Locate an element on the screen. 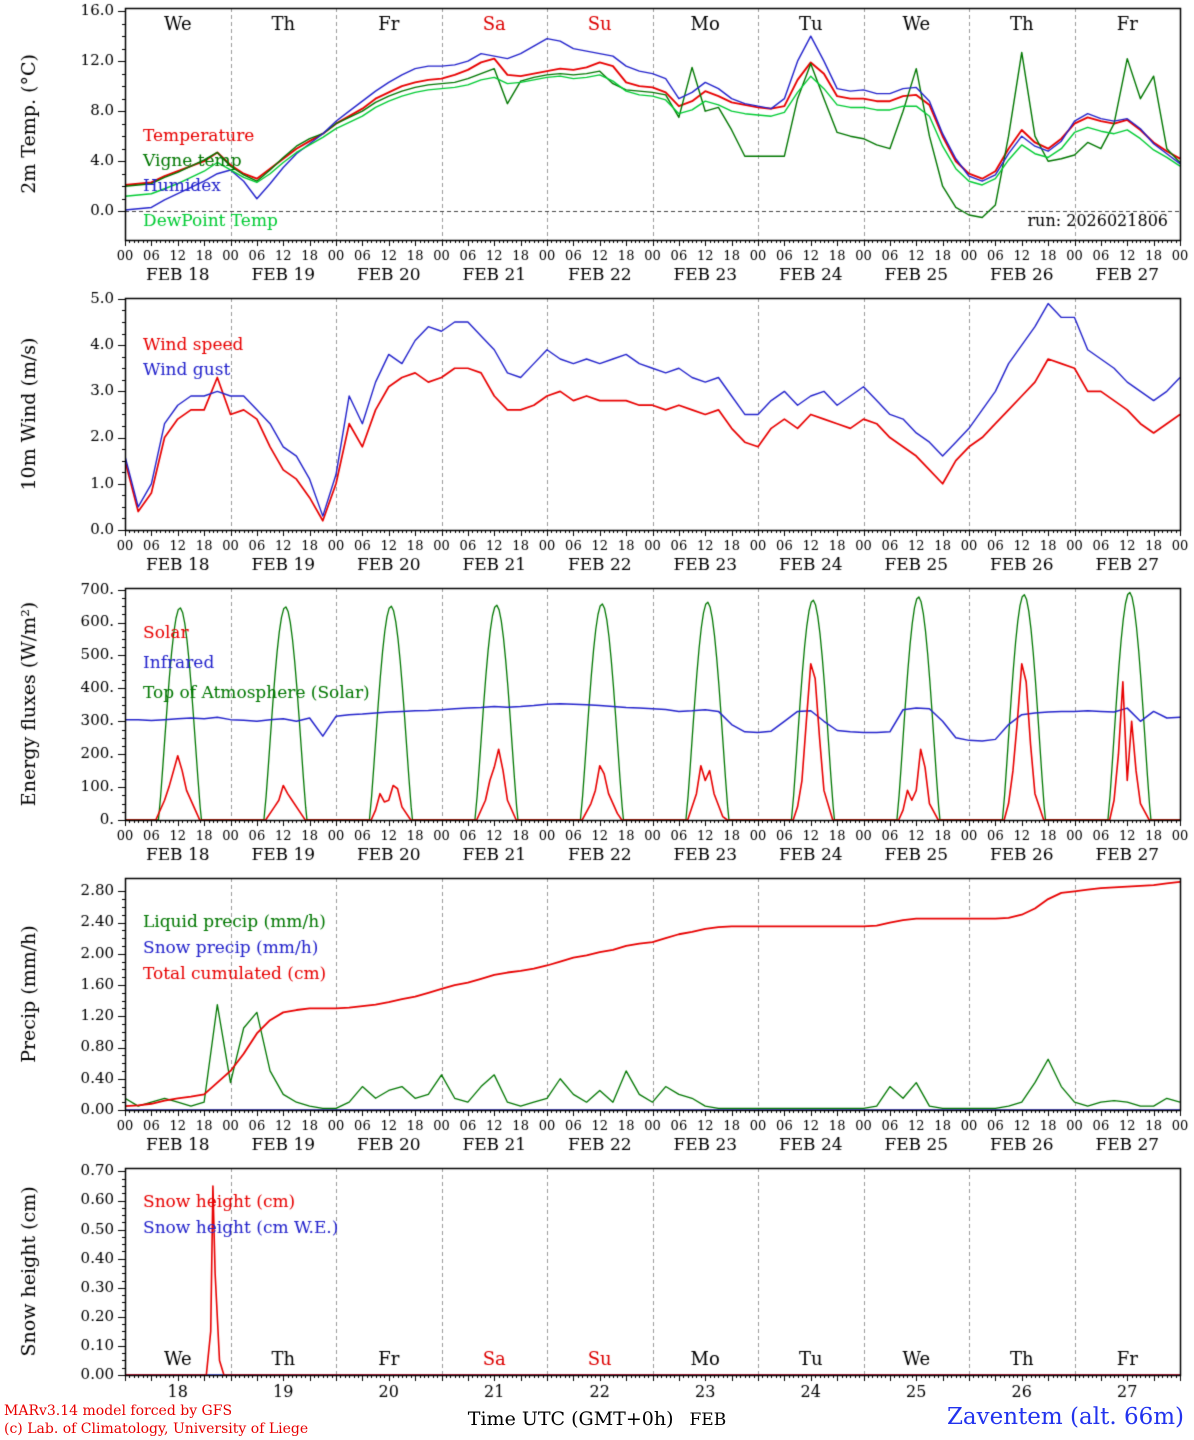 This screenshot has width=1194, height=1440. time-axis-label: Time UTC (GMT+0h) FEB is located at coordinates (597, 1419).